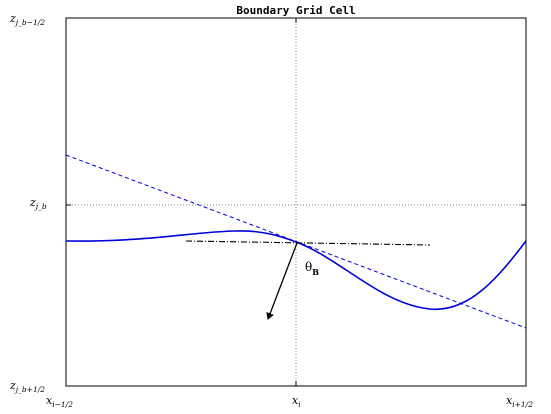  Describe the element at coordinates (282, 281) in the screenshot. I see `normal-vector-arrow` at that location.